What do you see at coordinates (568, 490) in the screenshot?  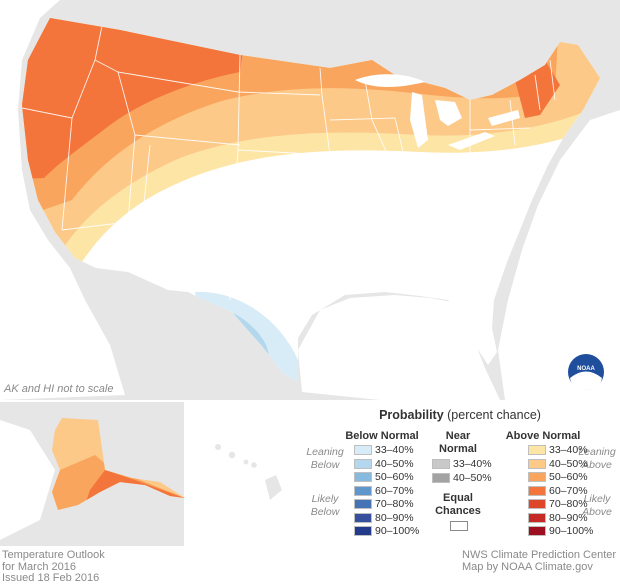 I see `above-normal-label: 60–70%` at bounding box center [568, 490].